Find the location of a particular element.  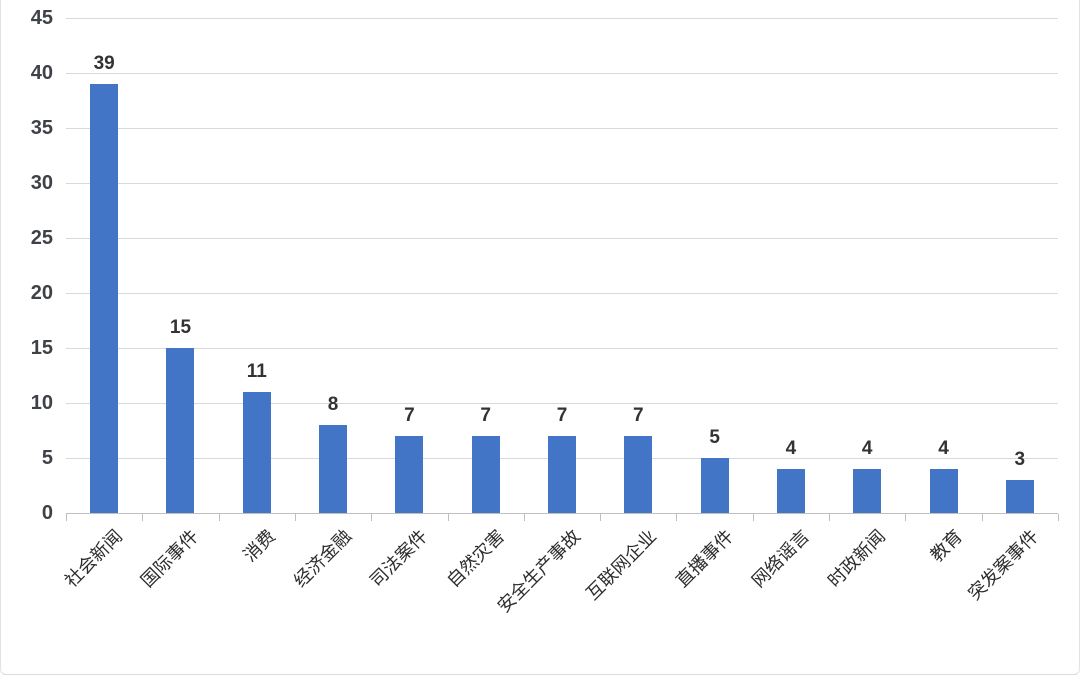

y-axis-tick-label: 40 is located at coordinates (41, 73).